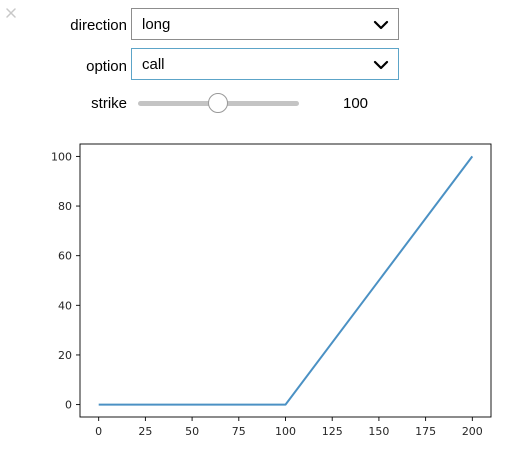 The image size is (532, 453). What do you see at coordinates (106, 66) in the screenshot?
I see `option-label: option` at bounding box center [106, 66].